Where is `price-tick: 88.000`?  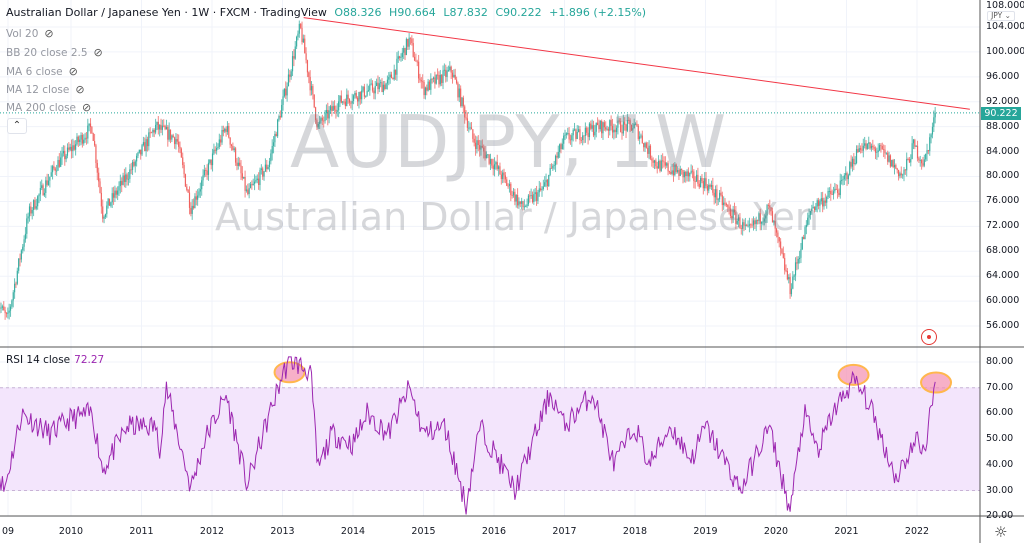 price-tick: 88.000 is located at coordinates (1003, 126).